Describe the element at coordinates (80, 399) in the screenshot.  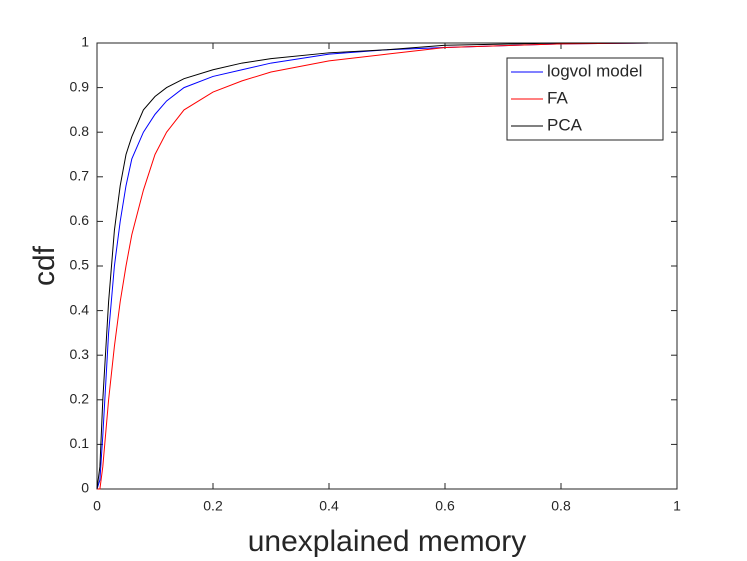
I see `y-tick-label: 0.2` at that location.